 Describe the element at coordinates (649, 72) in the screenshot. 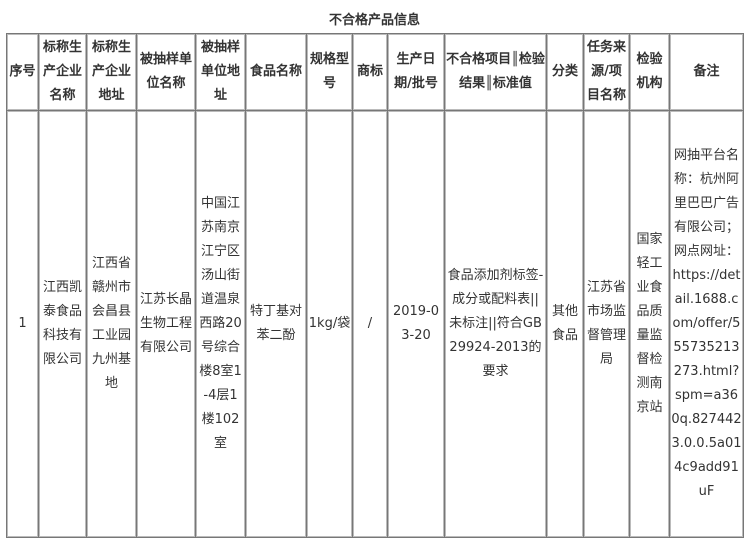

I see `header-cell: 检验机构` at that location.